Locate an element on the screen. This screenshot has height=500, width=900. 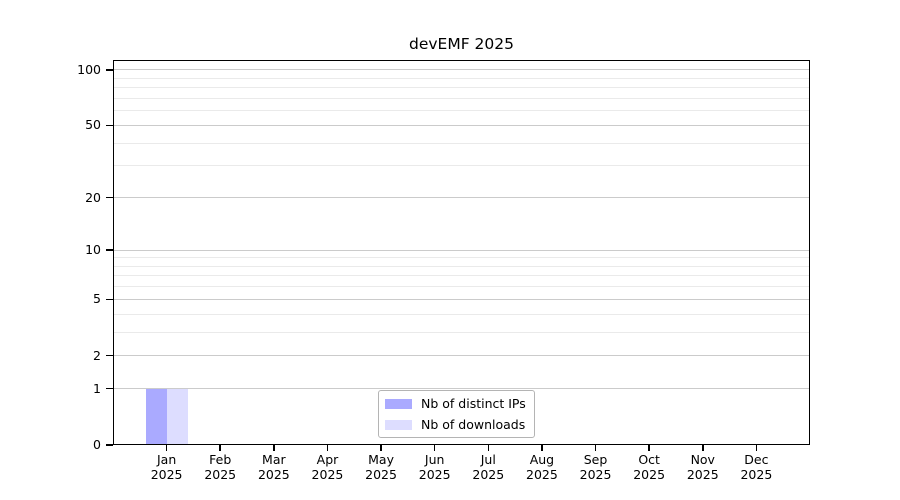
x-tick-year-feb: 2025 is located at coordinates (220, 474).